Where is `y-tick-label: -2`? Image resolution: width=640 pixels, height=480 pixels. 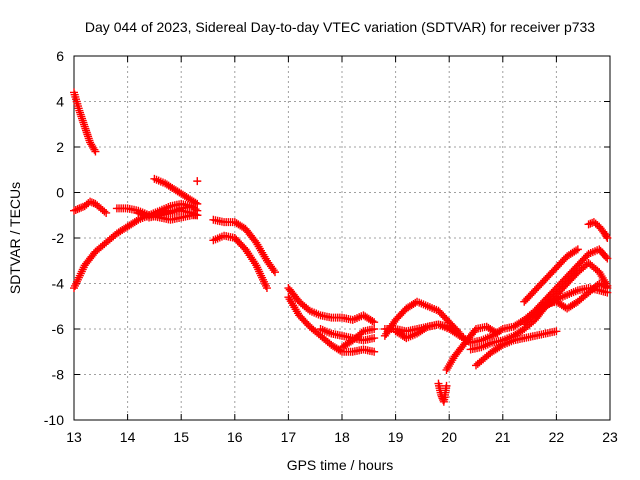
y-tick-label: -2 is located at coordinates (58, 238).